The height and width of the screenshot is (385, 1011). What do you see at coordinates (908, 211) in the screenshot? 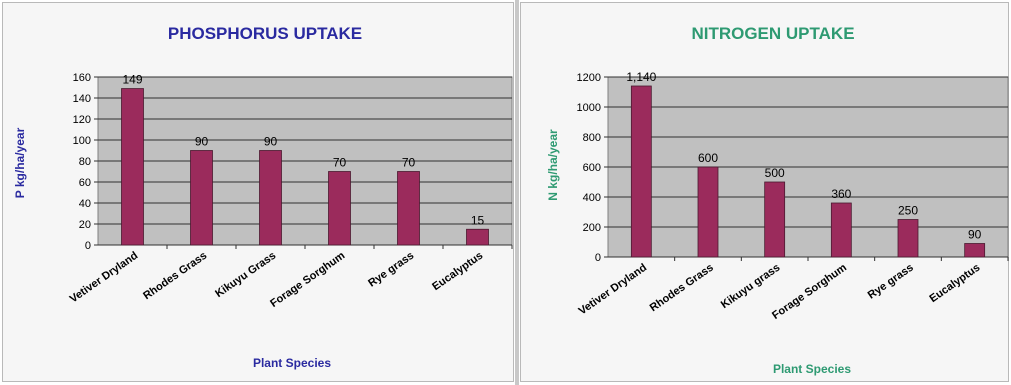
I see `data-label: 250` at bounding box center [908, 211].